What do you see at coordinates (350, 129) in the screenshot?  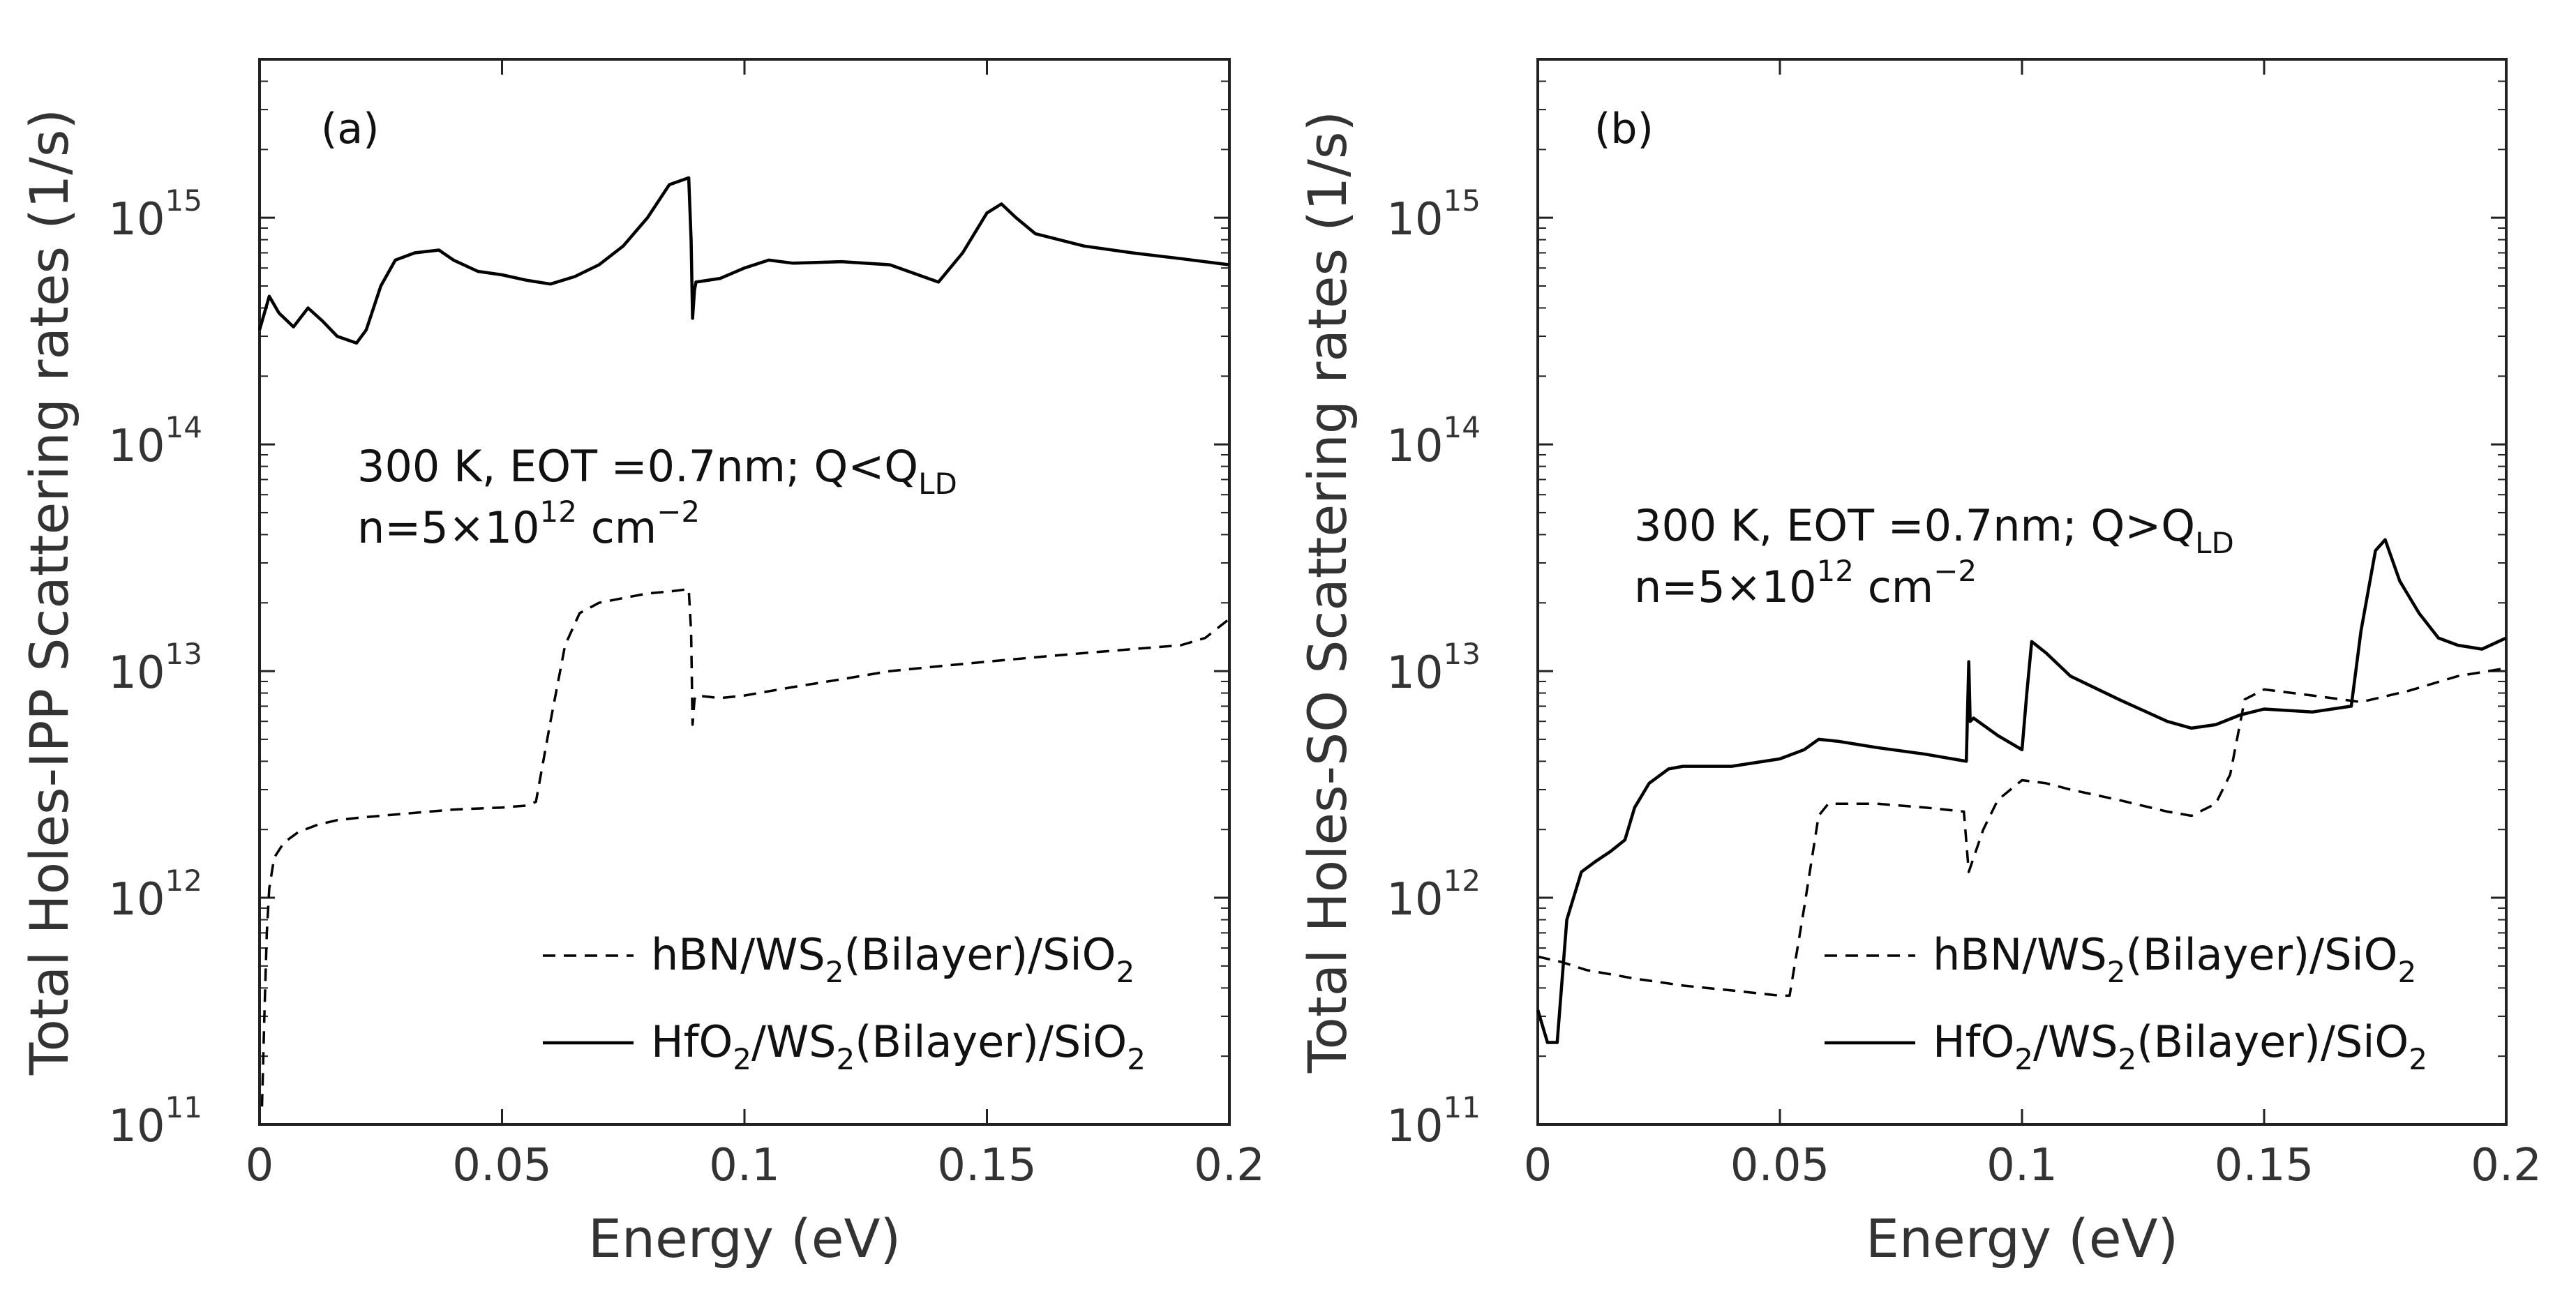 I see `panel-label: (a)` at bounding box center [350, 129].